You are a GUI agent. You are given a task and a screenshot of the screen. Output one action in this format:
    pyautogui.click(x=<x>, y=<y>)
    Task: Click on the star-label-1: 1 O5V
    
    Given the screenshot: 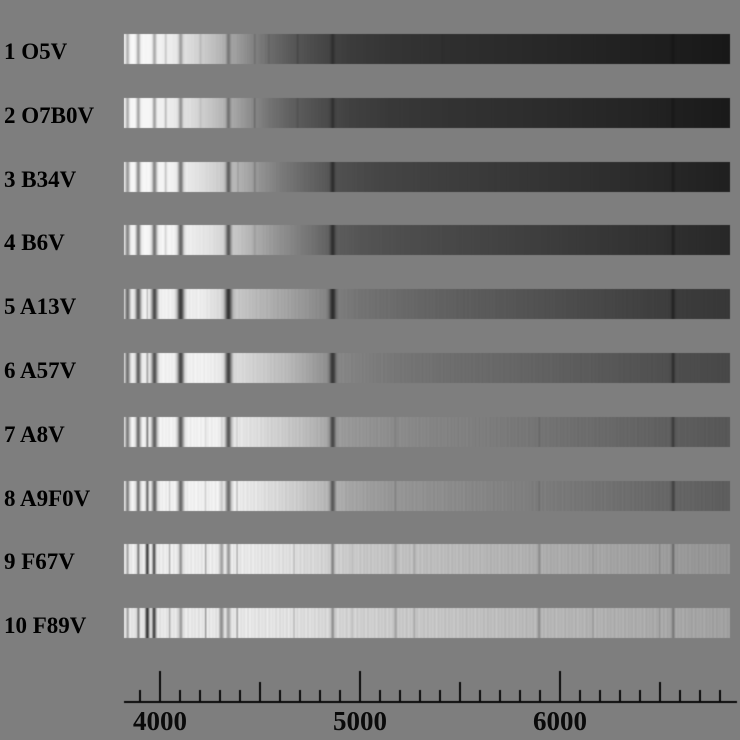 What is the action you would take?
    pyautogui.click(x=36, y=51)
    